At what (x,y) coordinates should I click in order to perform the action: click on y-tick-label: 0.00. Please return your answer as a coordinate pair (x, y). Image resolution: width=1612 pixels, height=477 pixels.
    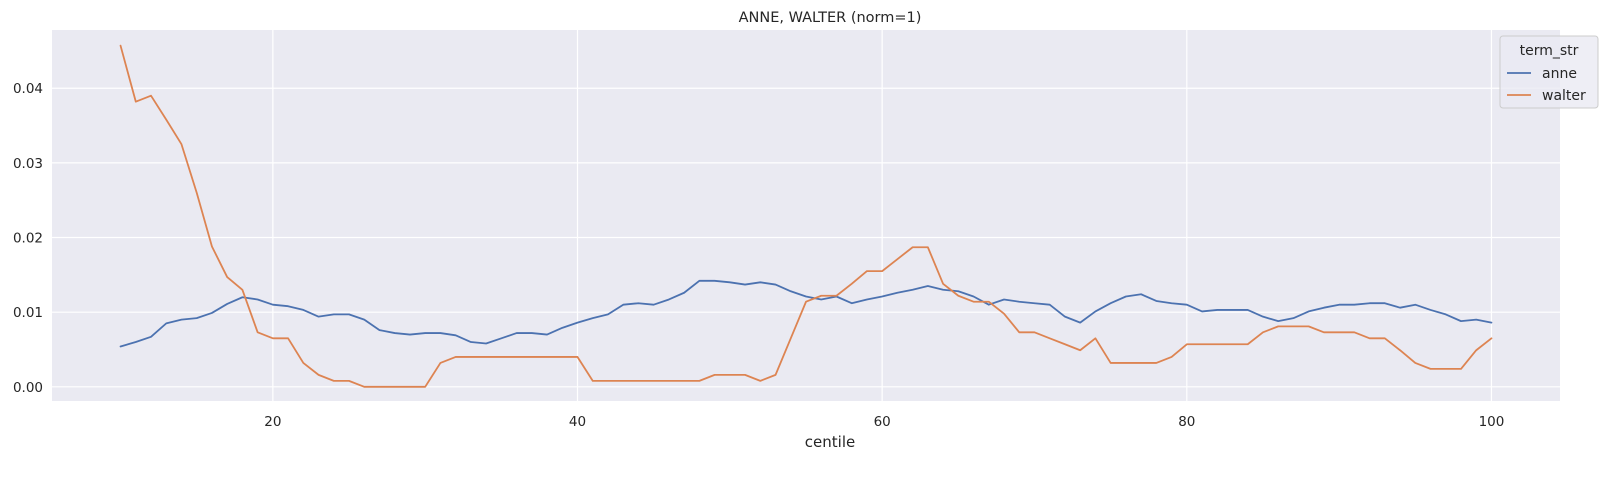
    Looking at the image, I should click on (28, 388).